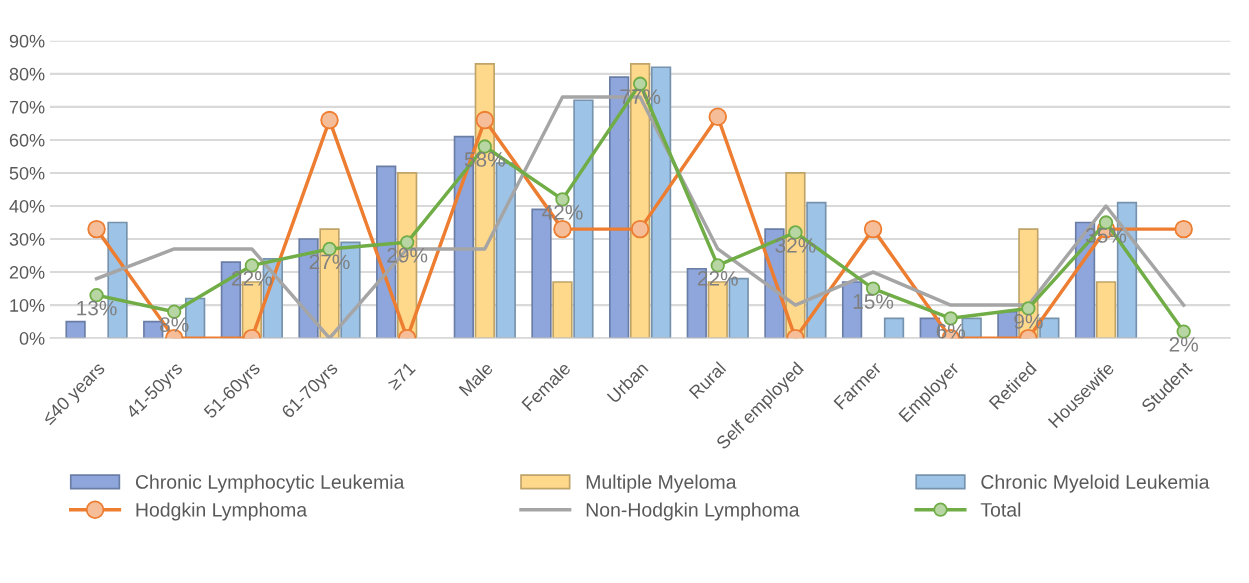 This screenshot has height=583, width=1249. I want to click on y-tick-label: 20%, so click(27, 272).